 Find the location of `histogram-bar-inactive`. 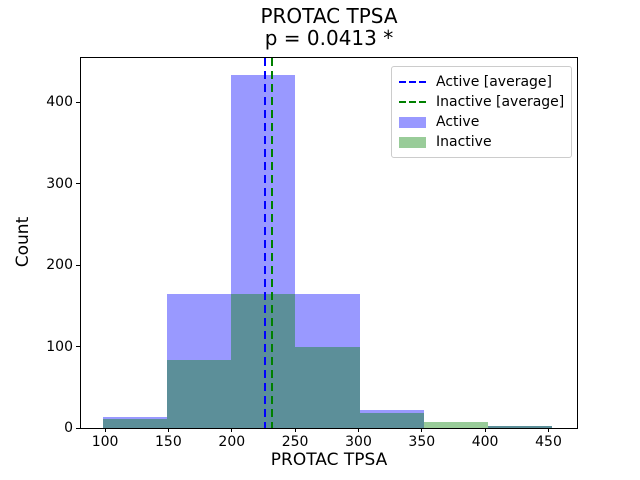

histogram-bar-inactive is located at coordinates (455, 425).